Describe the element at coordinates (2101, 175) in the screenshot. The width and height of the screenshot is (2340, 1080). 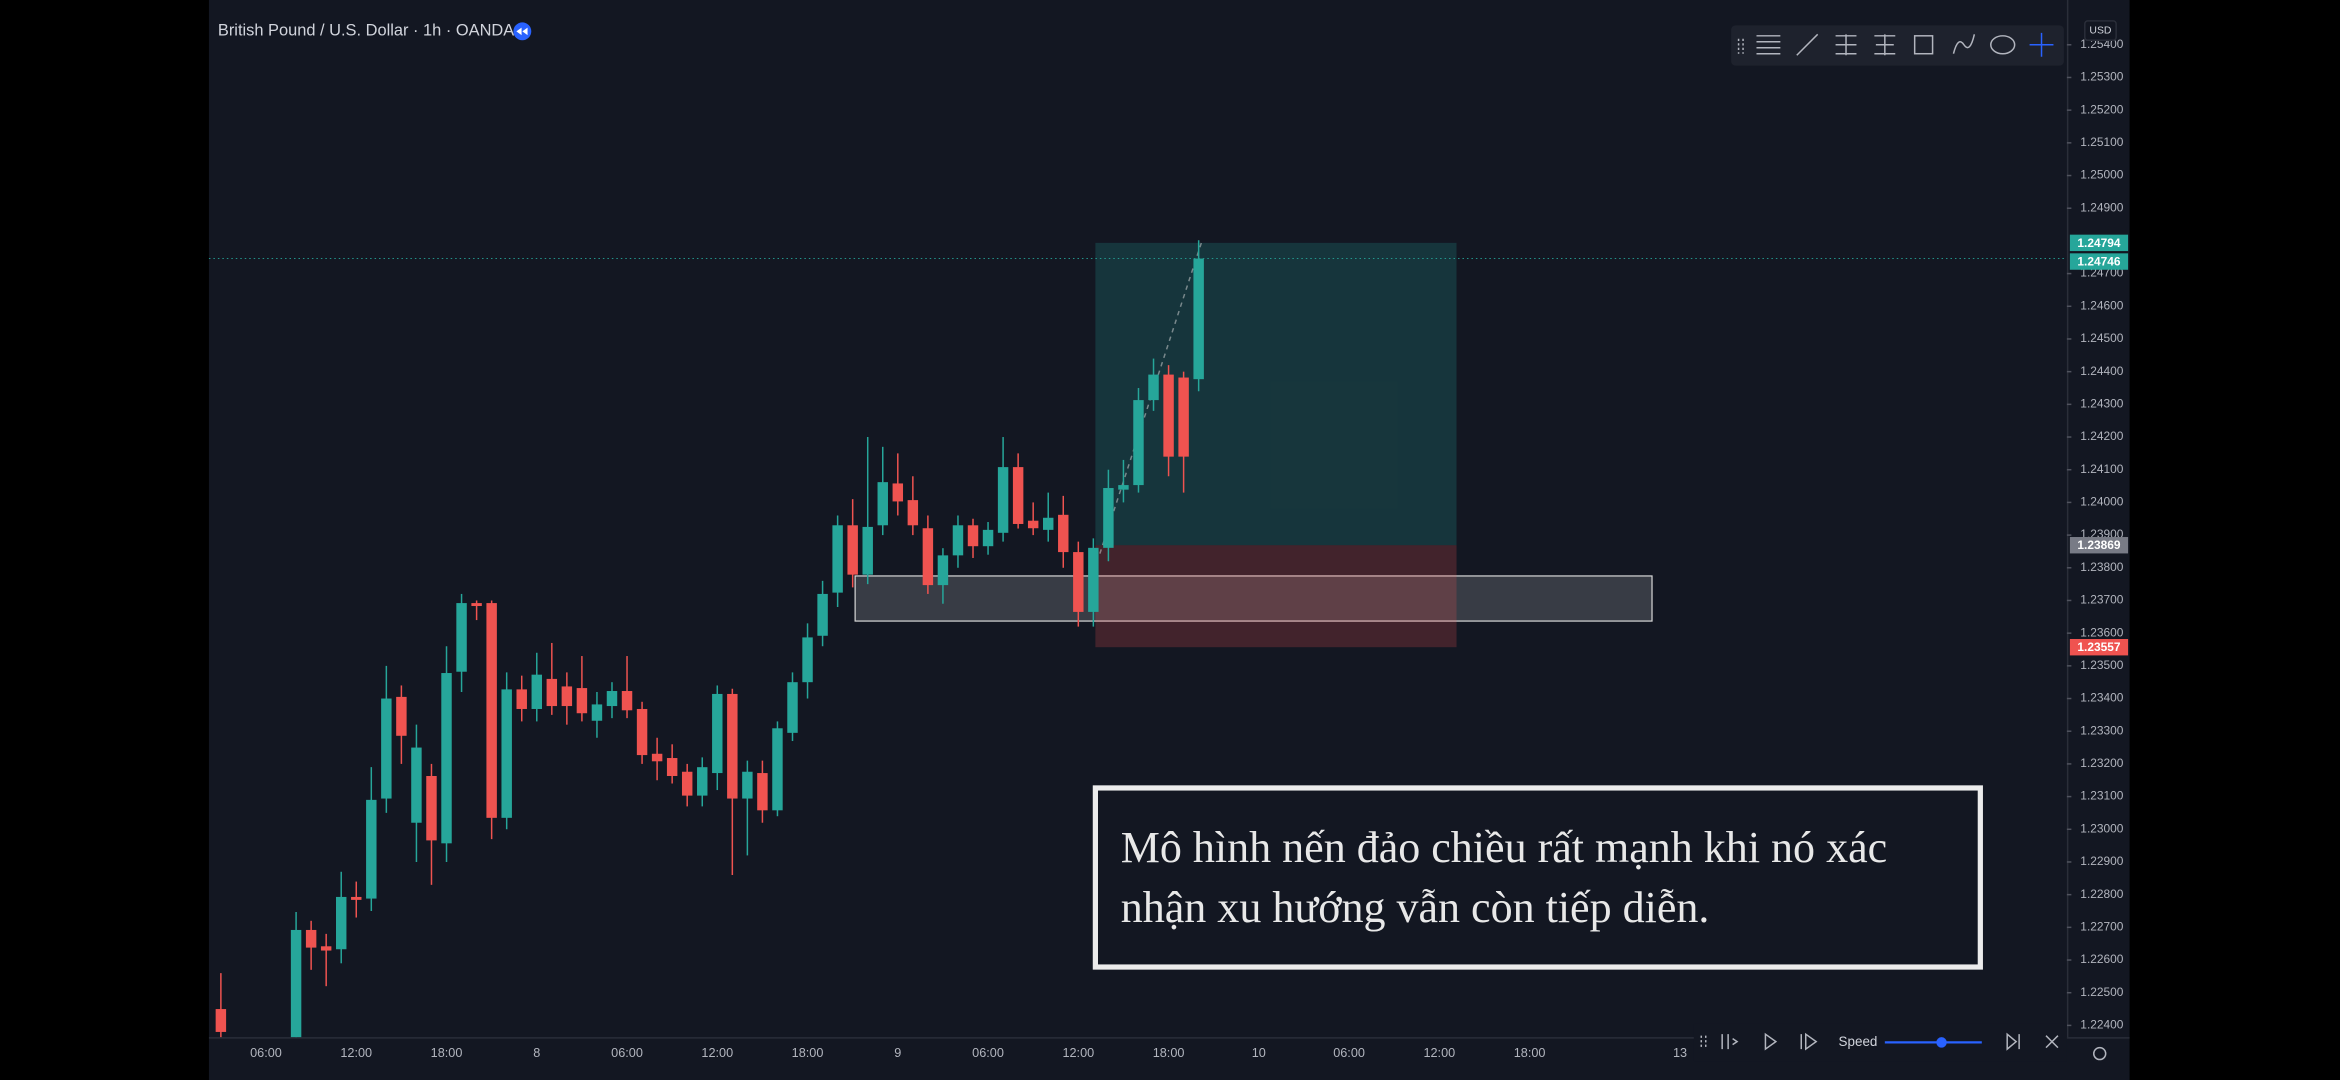
I see `y-tick-label: 1.25000` at that location.